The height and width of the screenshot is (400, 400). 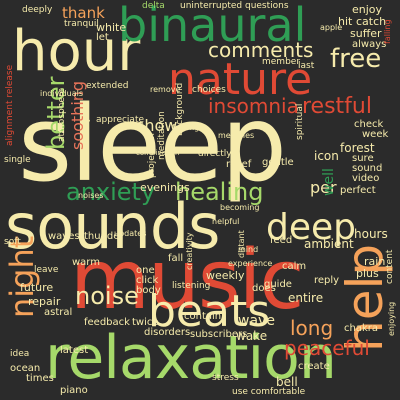 What do you see at coordinates (76, 51) in the screenshot?
I see `word-hour: hour` at bounding box center [76, 51].